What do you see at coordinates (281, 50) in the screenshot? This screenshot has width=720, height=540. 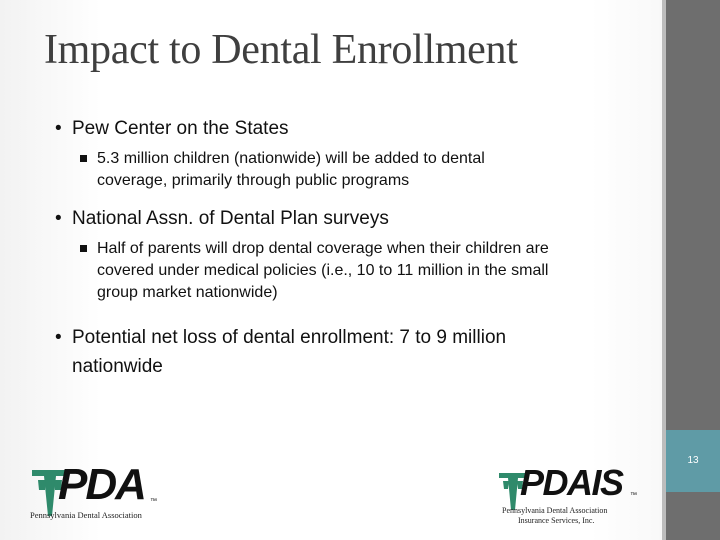 I see `slide-title: Impact to Dental Enrollment` at bounding box center [281, 50].